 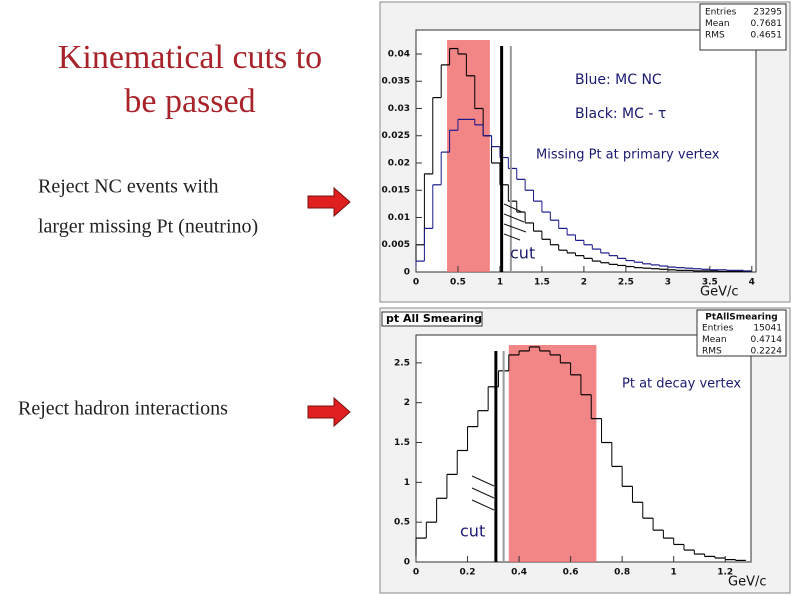 I want to click on x-tick-label: 3.5, so click(x=710, y=283).